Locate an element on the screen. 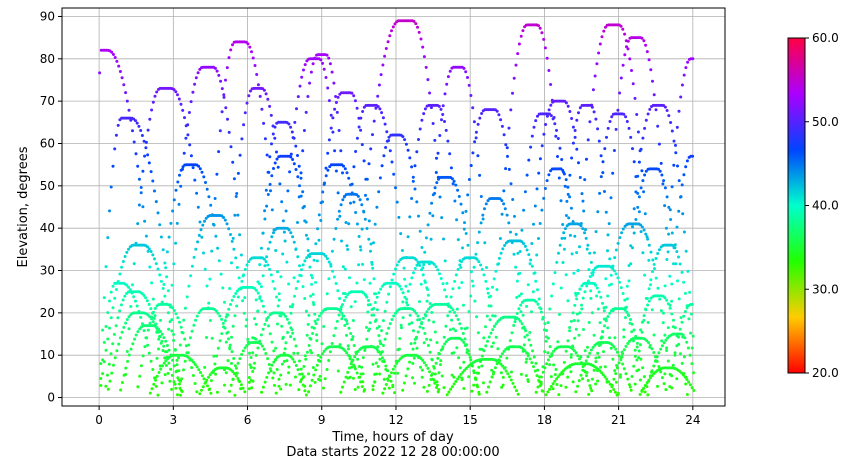  y-tick-label: 80 is located at coordinates (47, 59).